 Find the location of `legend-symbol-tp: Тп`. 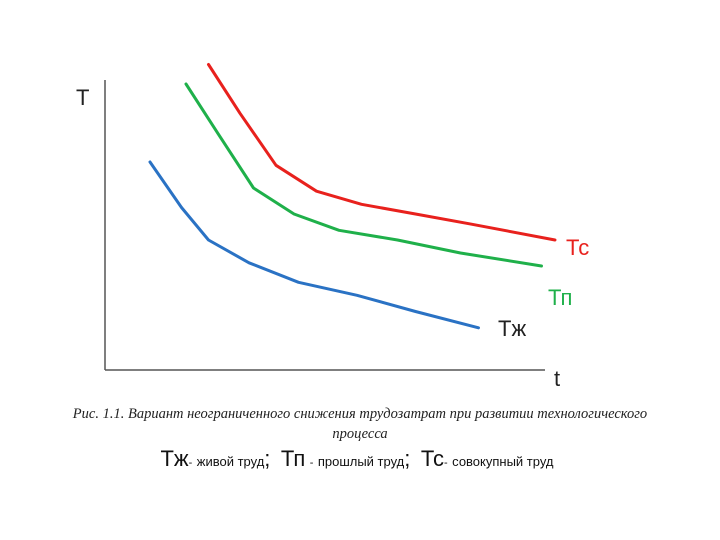

legend-symbol-tp: Тп is located at coordinates (293, 458).